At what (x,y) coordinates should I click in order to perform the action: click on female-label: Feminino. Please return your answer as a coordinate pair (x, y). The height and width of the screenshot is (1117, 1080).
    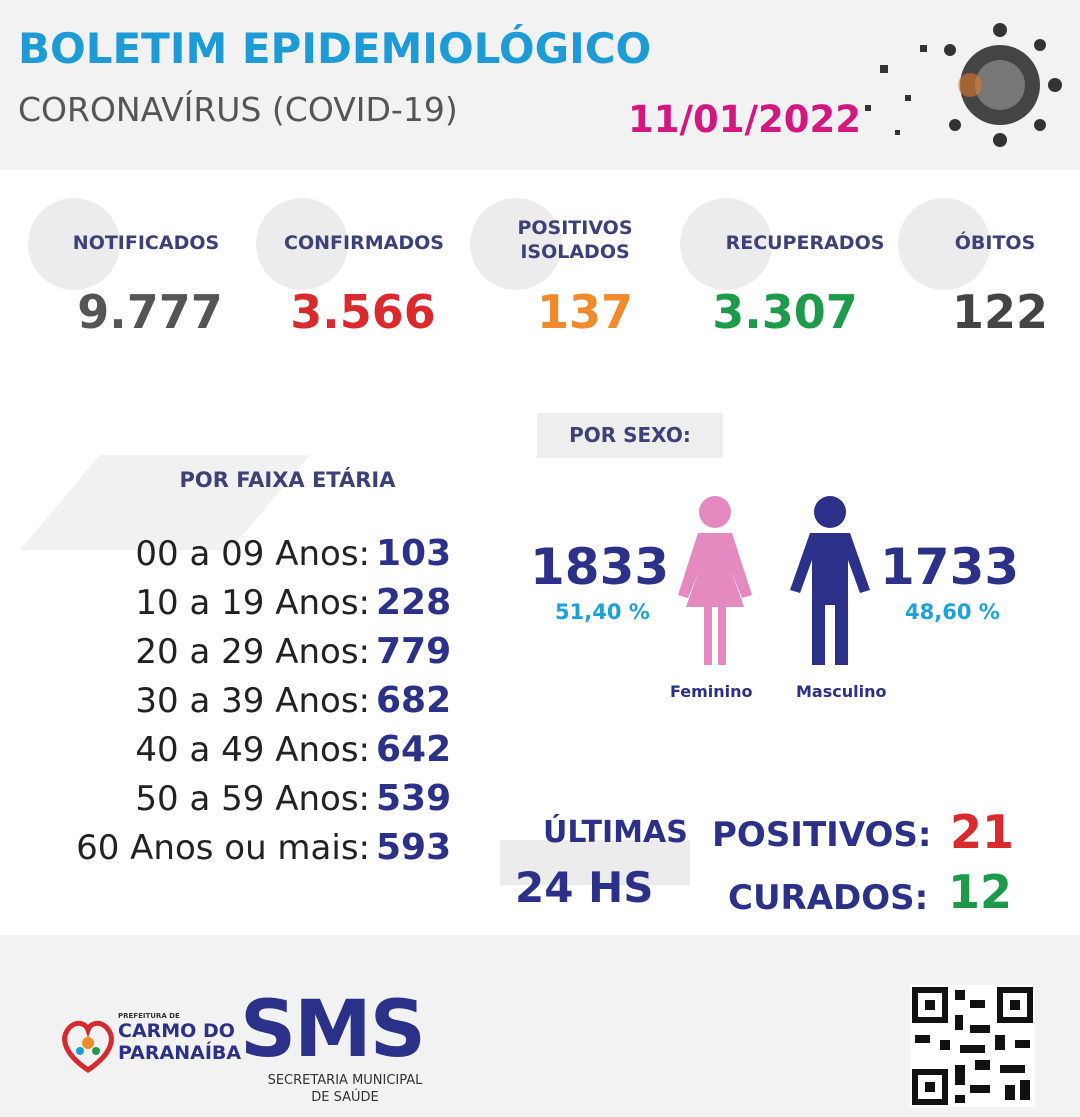
    Looking at the image, I should click on (711, 691).